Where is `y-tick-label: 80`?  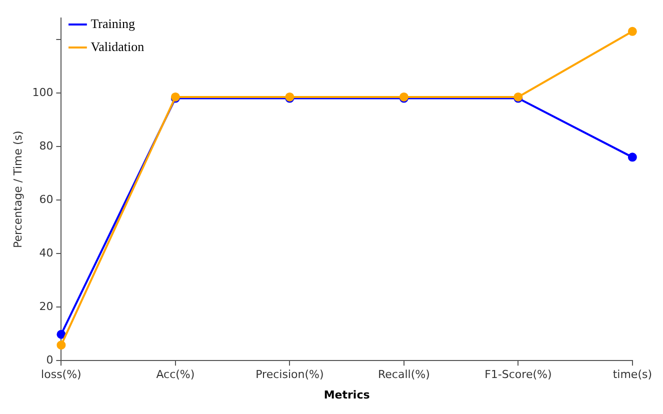
y-tick-label: 80 is located at coordinates (46, 145).